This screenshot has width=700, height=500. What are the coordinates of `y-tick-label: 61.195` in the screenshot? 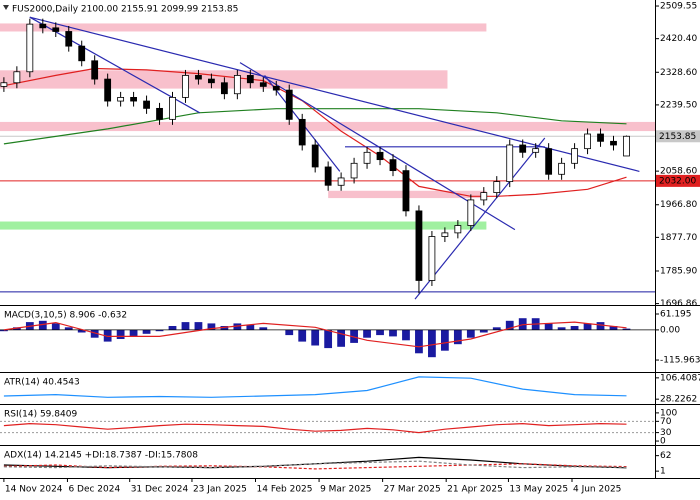 It's located at (676, 315).